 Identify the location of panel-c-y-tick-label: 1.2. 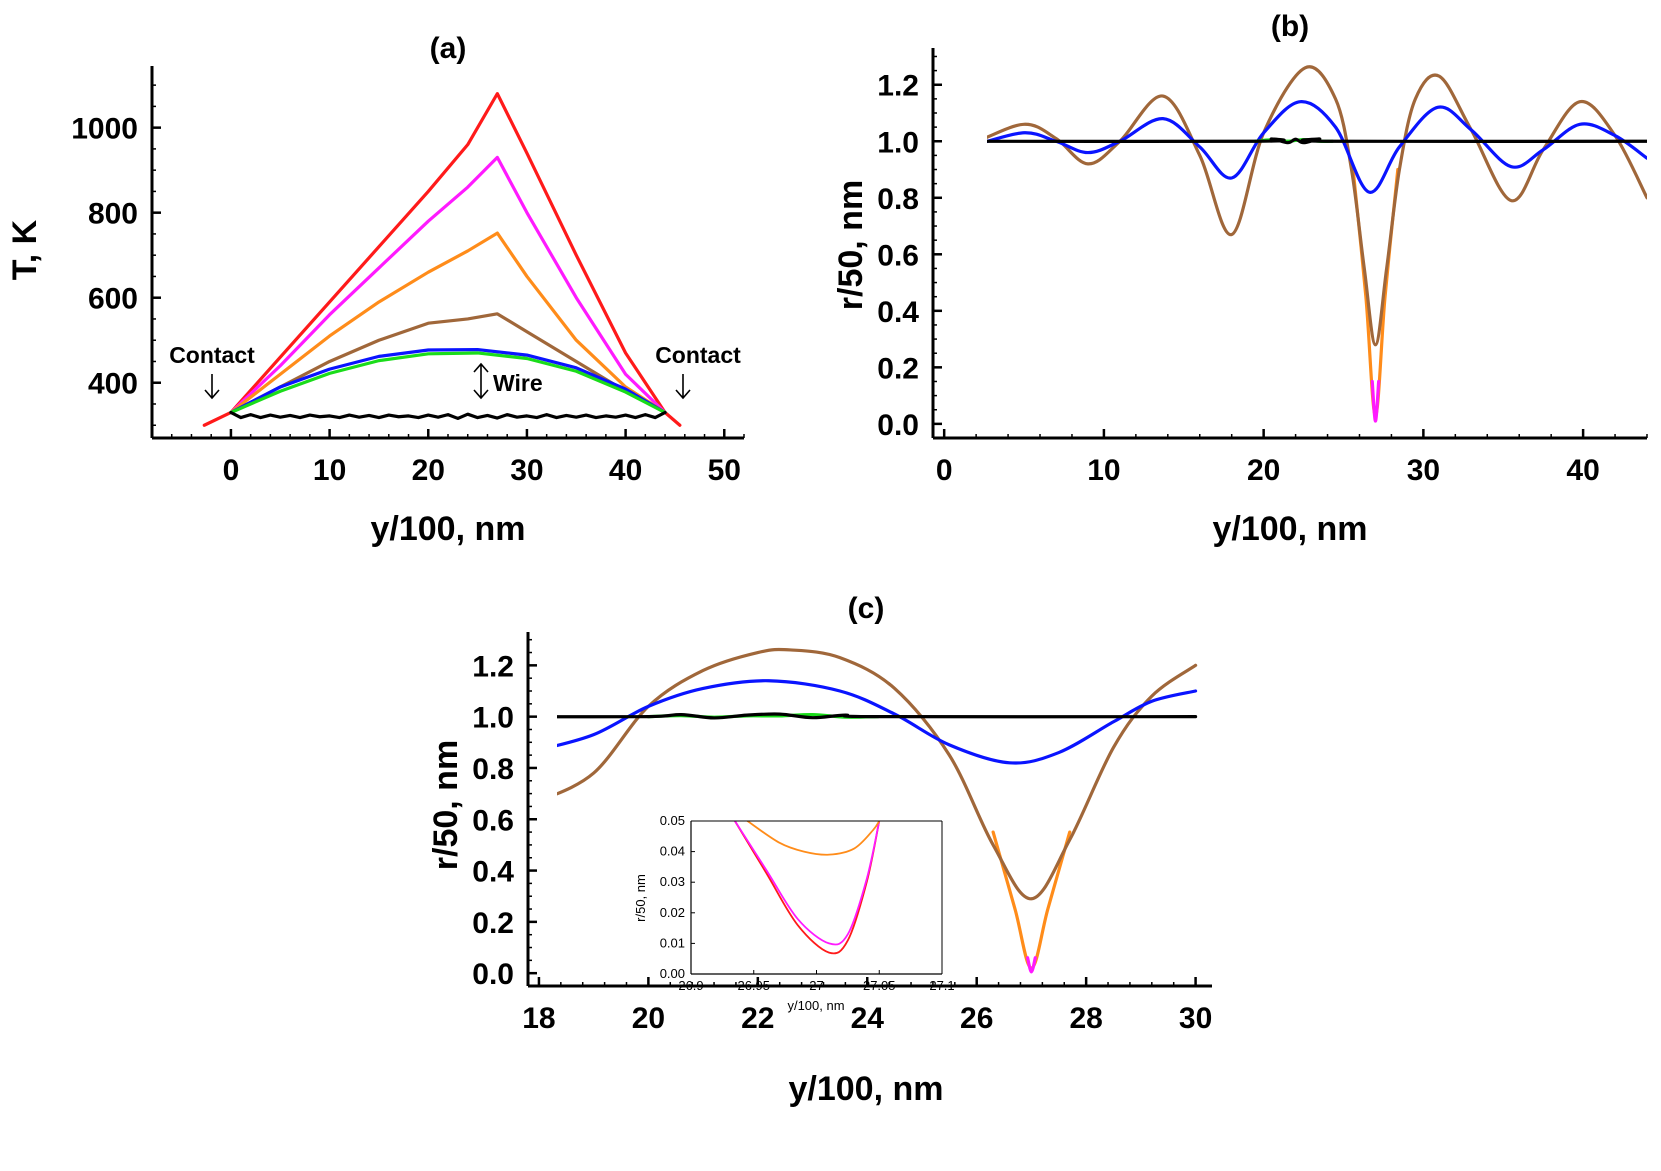
(493, 666).